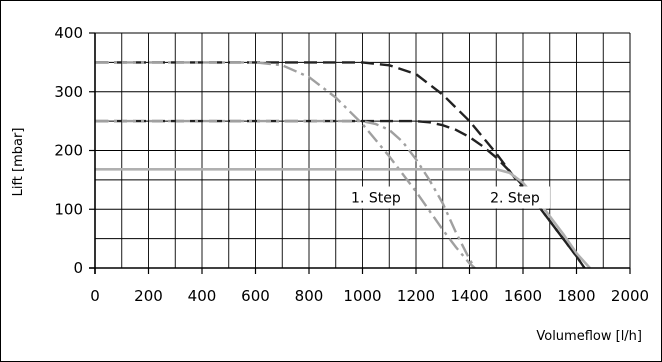  What do you see at coordinates (202, 296) in the screenshot?
I see `x-tick-label: 400` at bounding box center [202, 296].